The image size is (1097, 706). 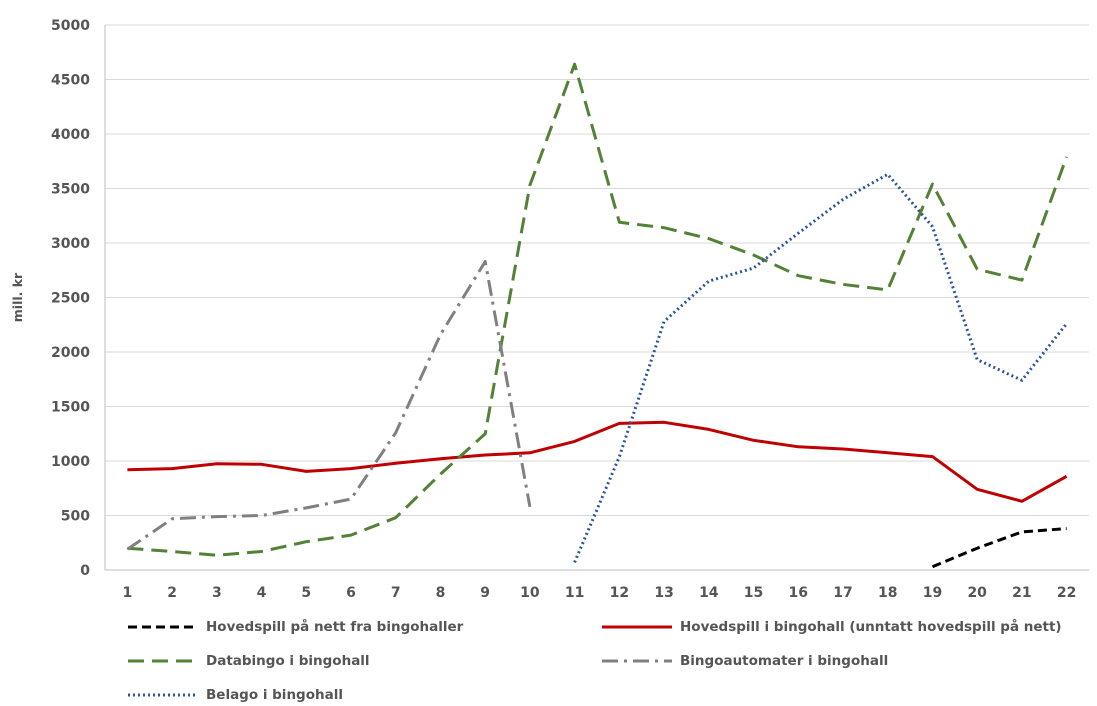 I want to click on y-tick-label: 4000, so click(x=70, y=135).